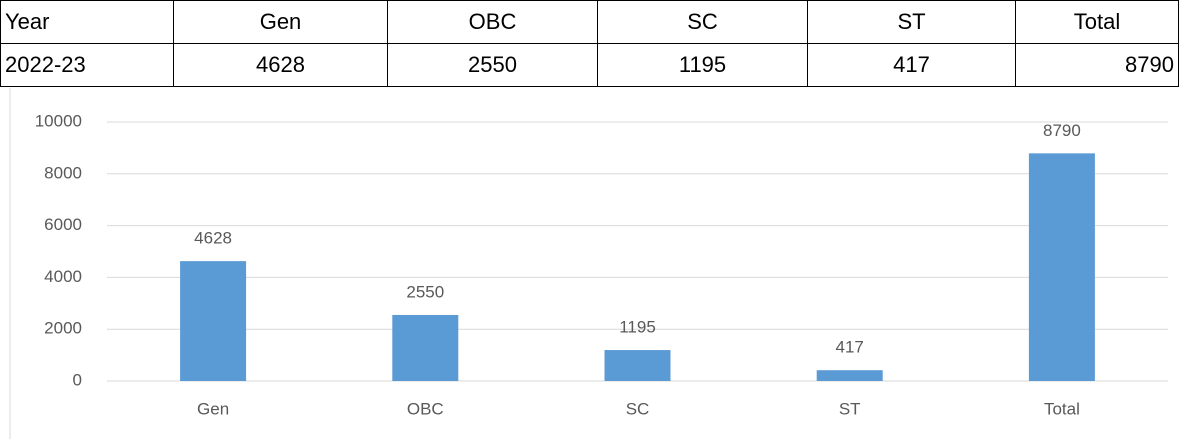  I want to click on data-cell: 8790, so click(1097, 65).